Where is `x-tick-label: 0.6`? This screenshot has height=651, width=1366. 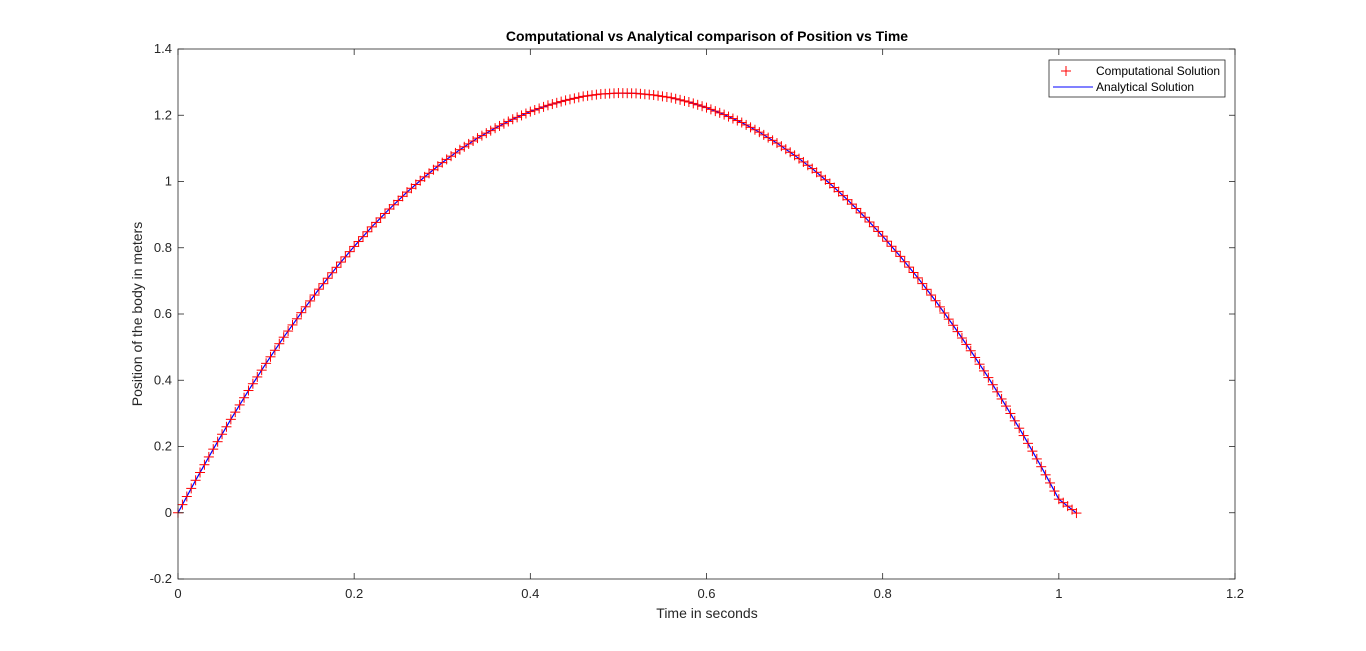
x-tick-label: 0.6 is located at coordinates (706, 593).